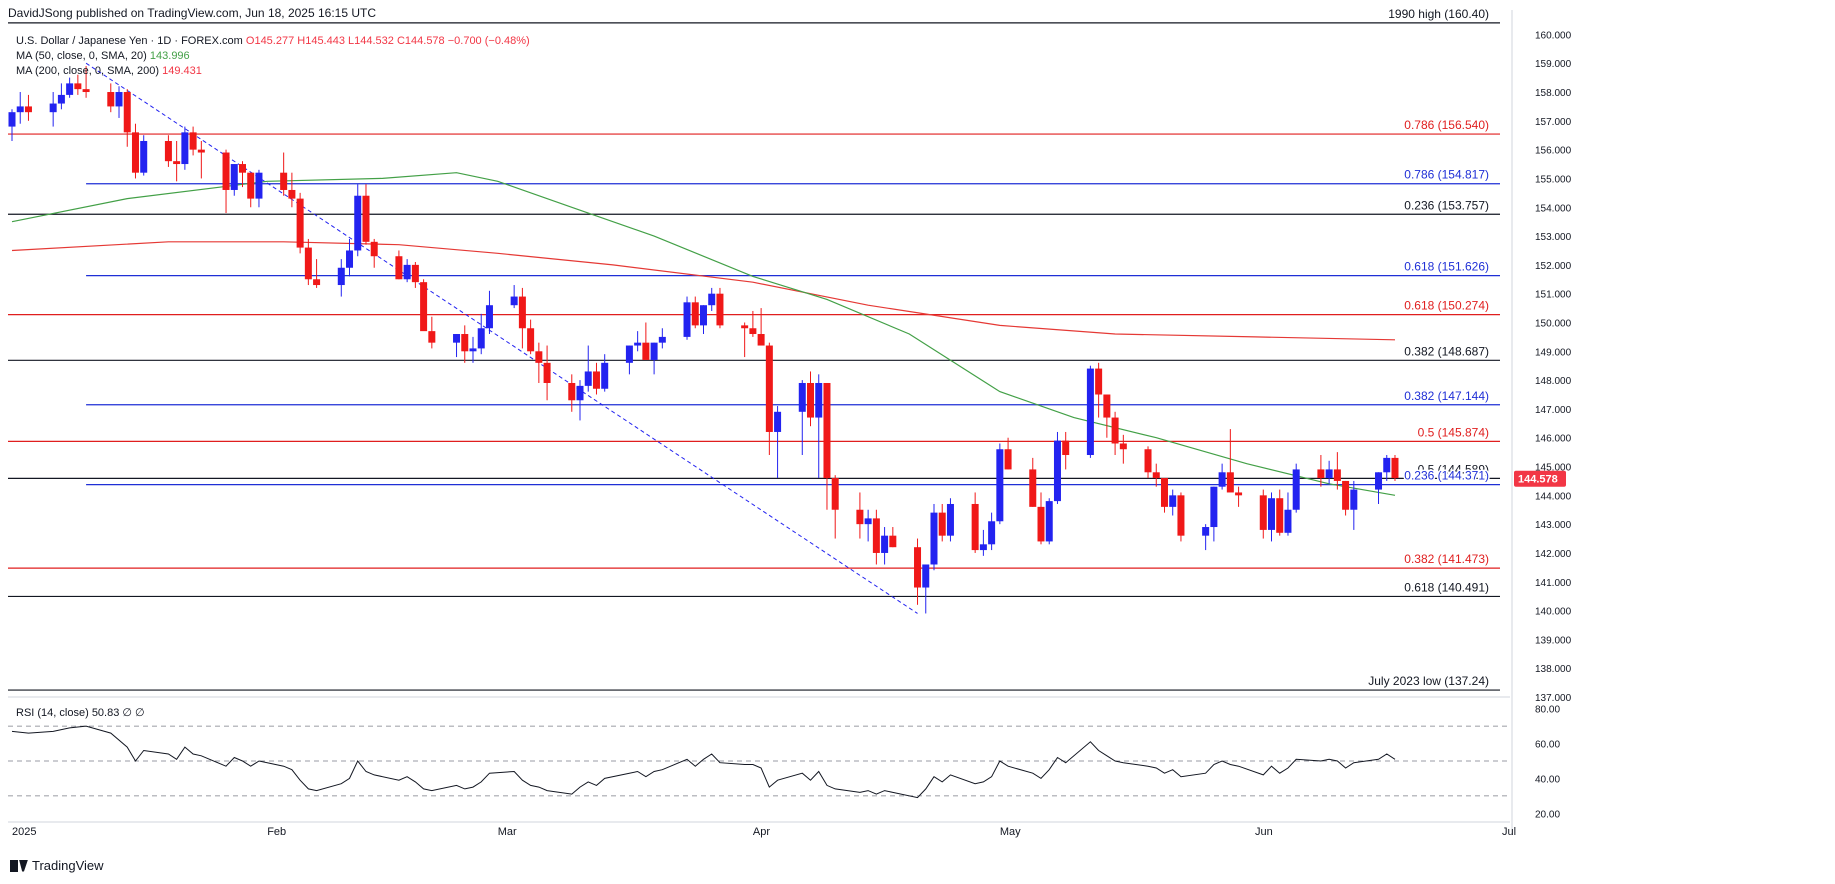 This screenshot has height=884, width=1835. Describe the element at coordinates (80, 712) in the screenshot. I see `rsi-legend: RSI (14, close) 50.83 ∅ ∅` at that location.